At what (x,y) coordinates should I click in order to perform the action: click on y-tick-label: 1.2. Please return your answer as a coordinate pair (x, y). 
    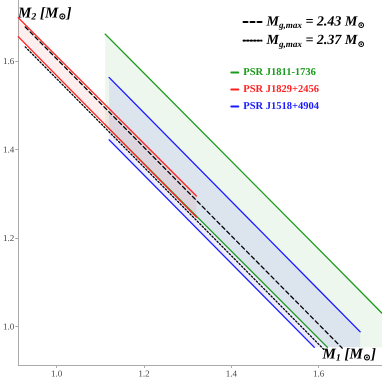
    Looking at the image, I should click on (8, 238).